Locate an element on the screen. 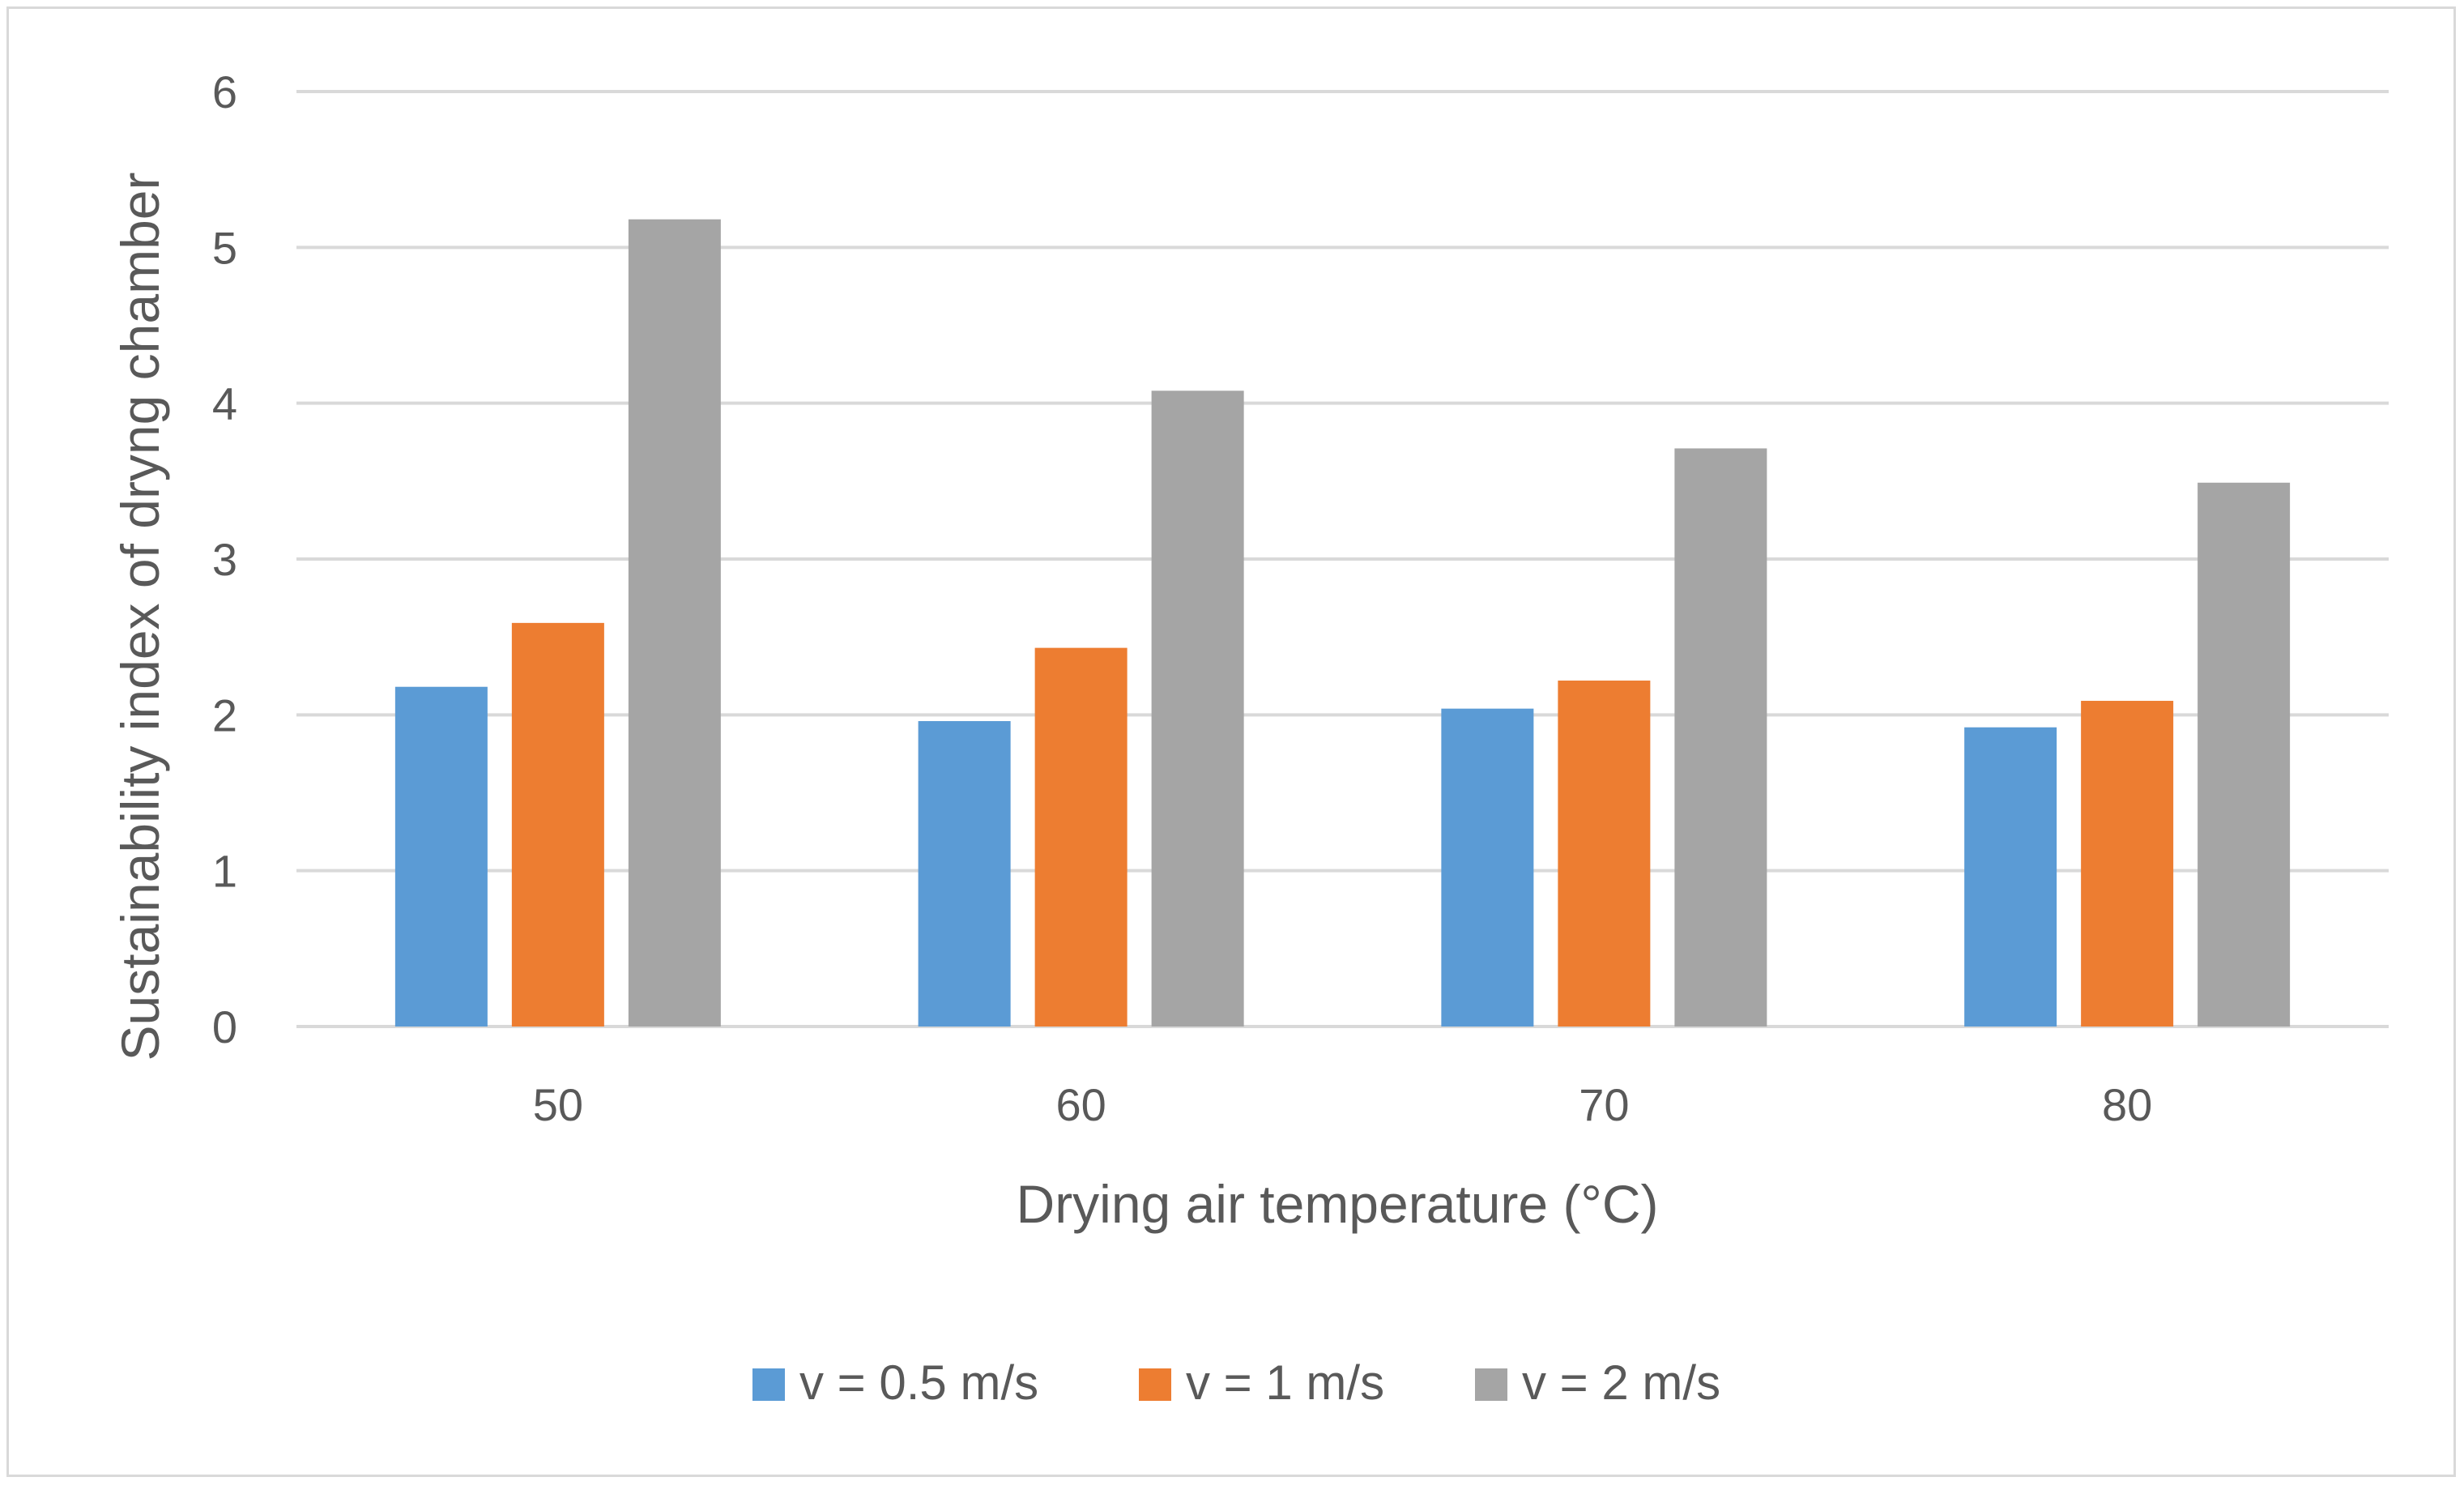 Image resolution: width=2464 pixels, height=1494 pixels. legend-label: v = 2 m/s is located at coordinates (1621, 1382).